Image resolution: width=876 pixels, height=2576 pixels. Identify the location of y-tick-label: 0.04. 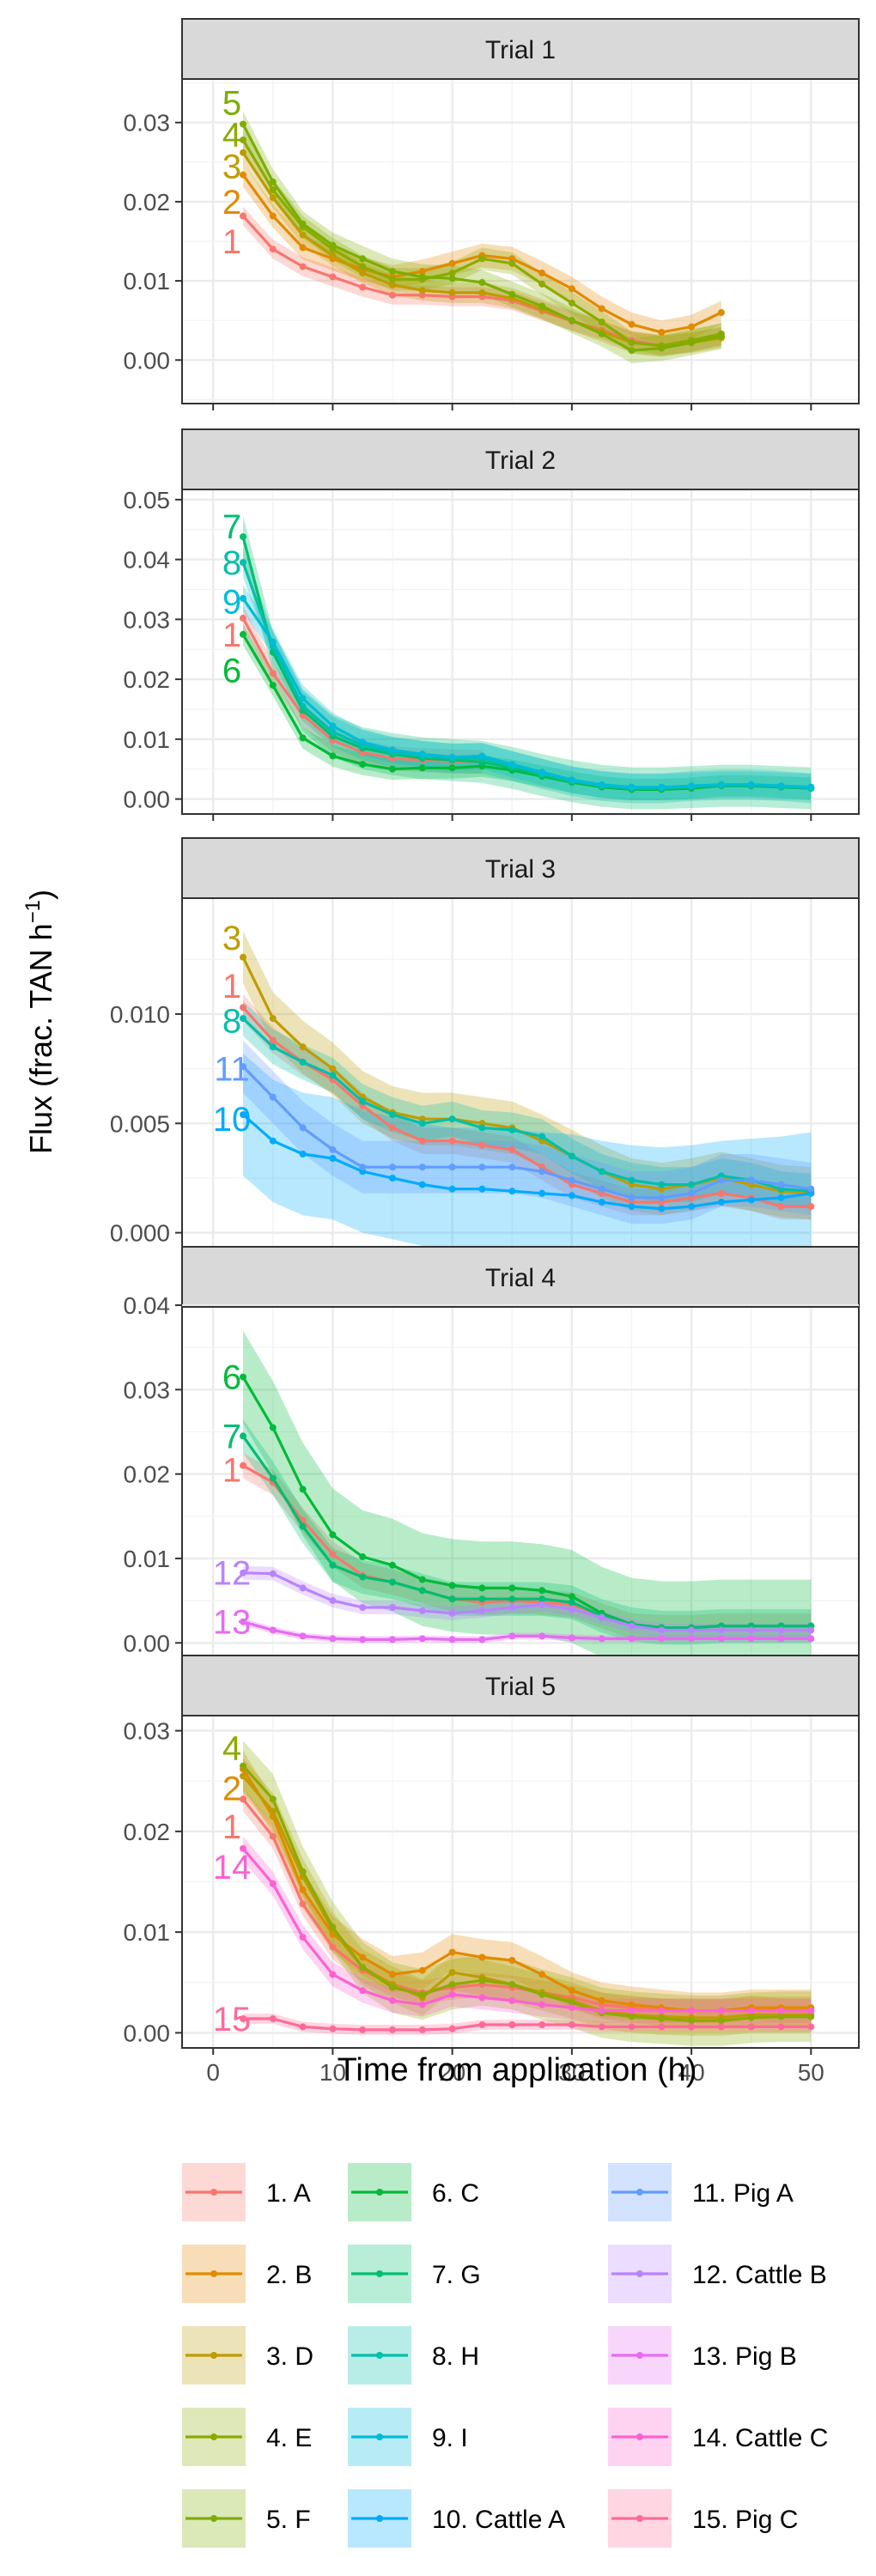
(147, 561).